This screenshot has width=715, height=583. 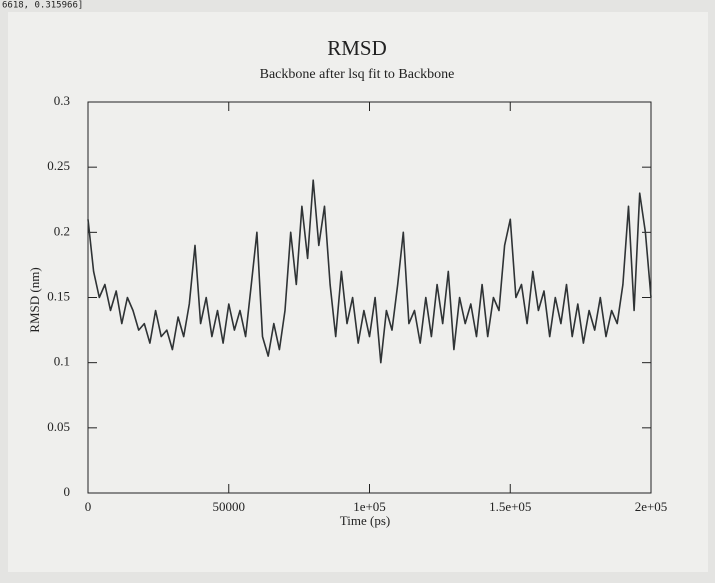 What do you see at coordinates (67, 491) in the screenshot?
I see `y-tick-label: 0` at bounding box center [67, 491].